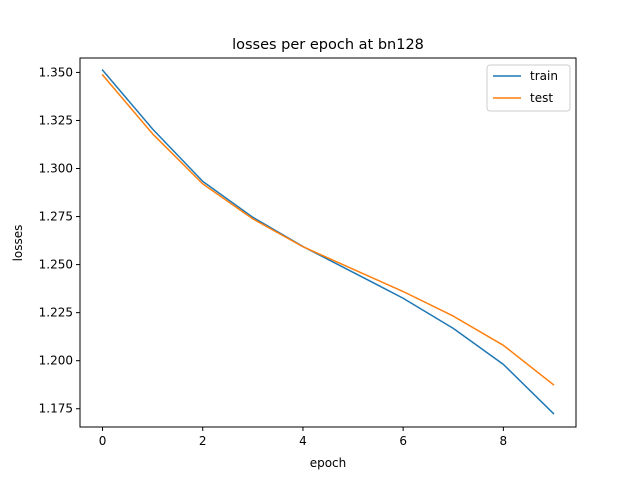 This screenshot has width=640, height=480. What do you see at coordinates (56, 265) in the screenshot?
I see `y-tick-label: 1.250` at bounding box center [56, 265].